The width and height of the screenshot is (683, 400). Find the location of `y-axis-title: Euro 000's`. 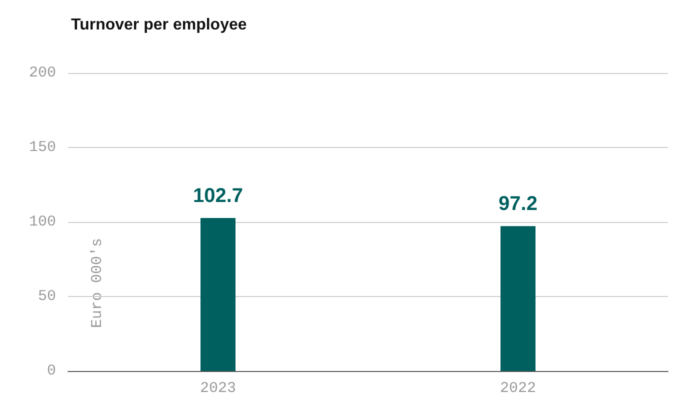

y-axis-title: Euro 000's is located at coordinates (97, 283).